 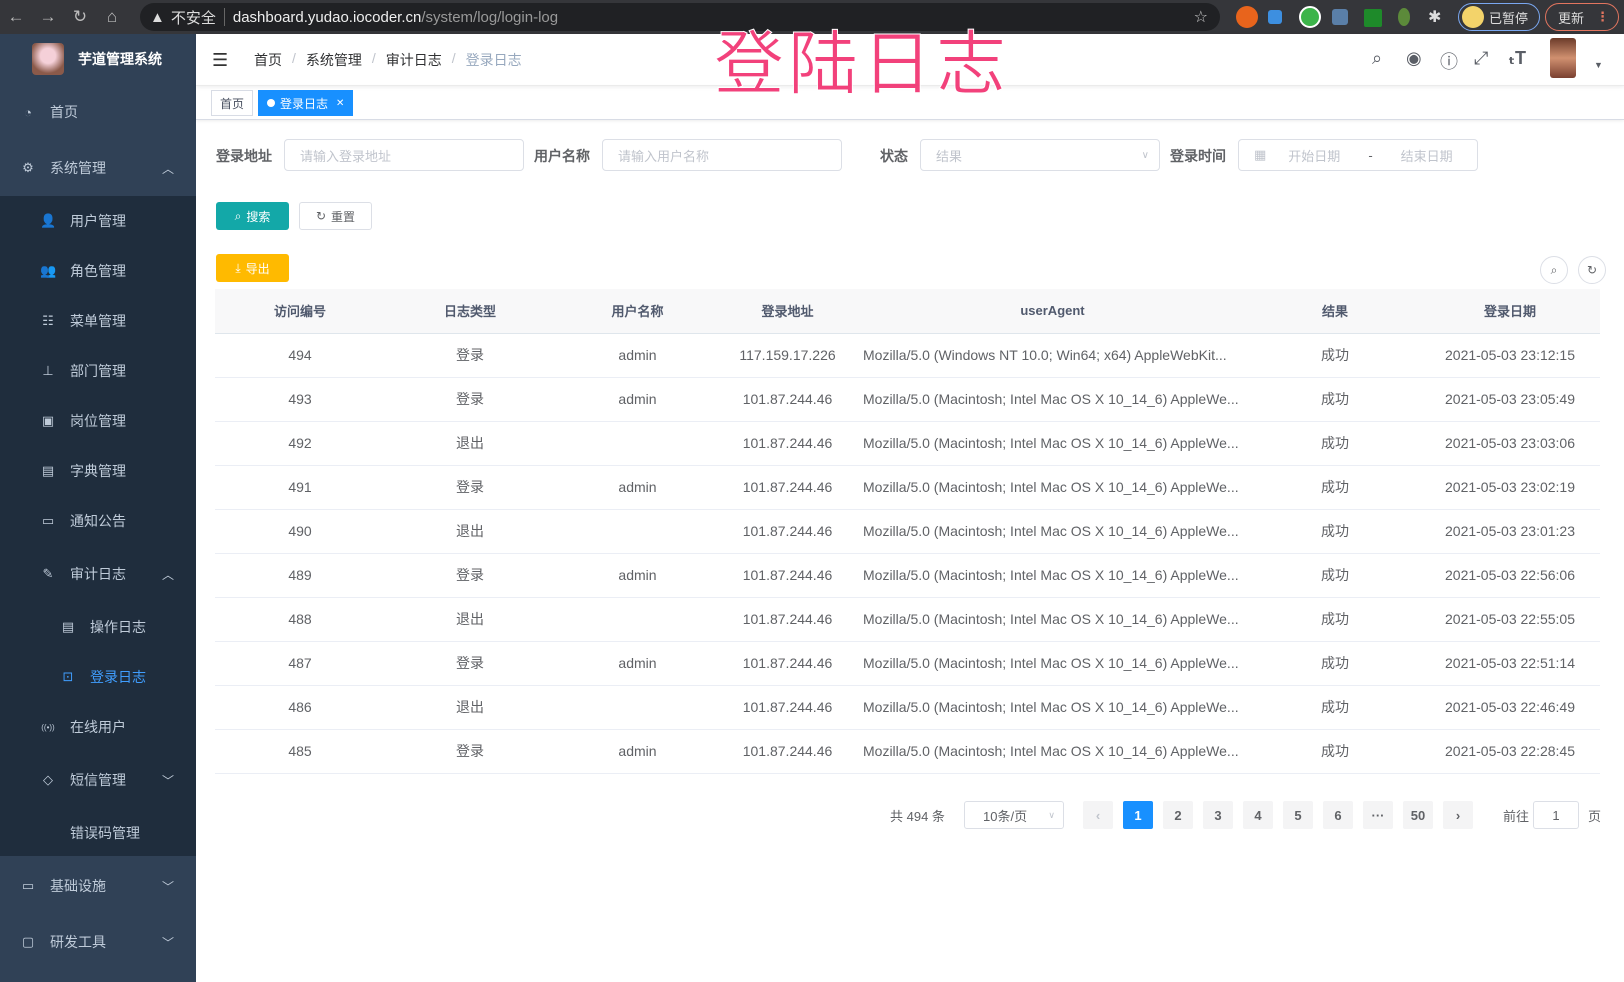 I want to click on page-size-select: 10条/页 ∨, so click(x=1014, y=815).